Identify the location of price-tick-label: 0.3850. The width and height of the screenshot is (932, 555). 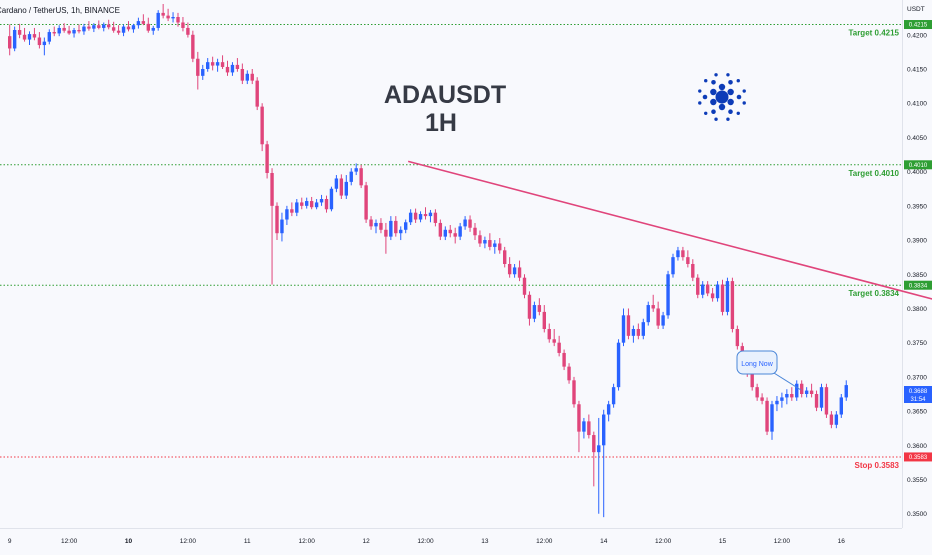
(917, 275).